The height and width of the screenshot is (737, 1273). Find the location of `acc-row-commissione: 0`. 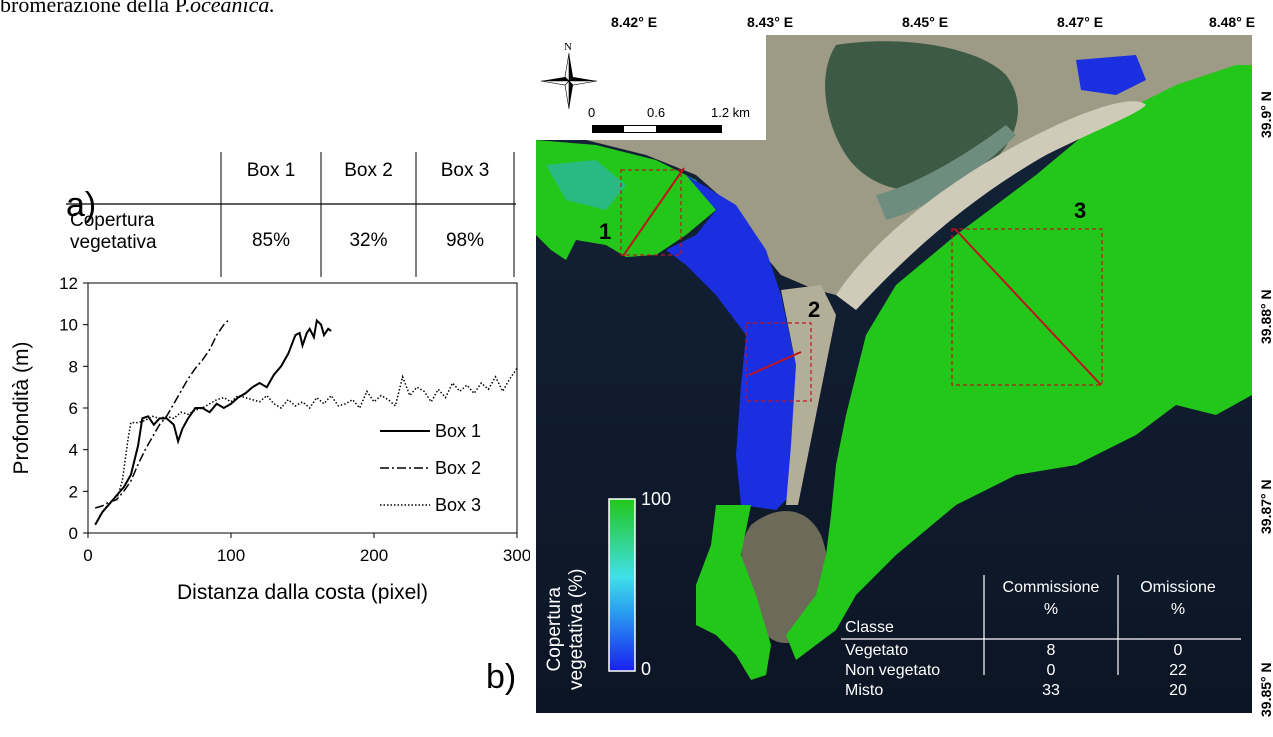

acc-row-commissione: 0 is located at coordinates (1051, 670).